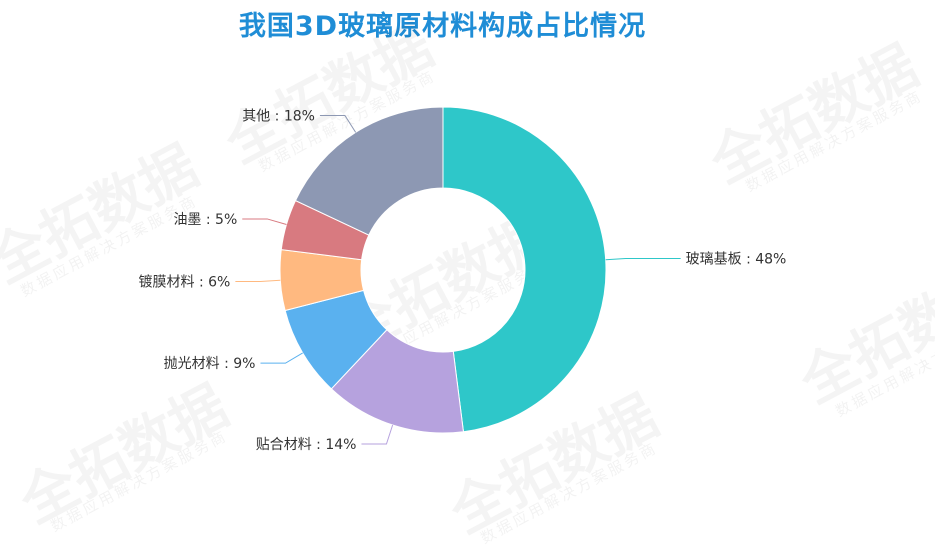 The image size is (935, 549). Describe the element at coordinates (185, 281) in the screenshot. I see `slice-label: 镀膜材料 : 6%` at that location.